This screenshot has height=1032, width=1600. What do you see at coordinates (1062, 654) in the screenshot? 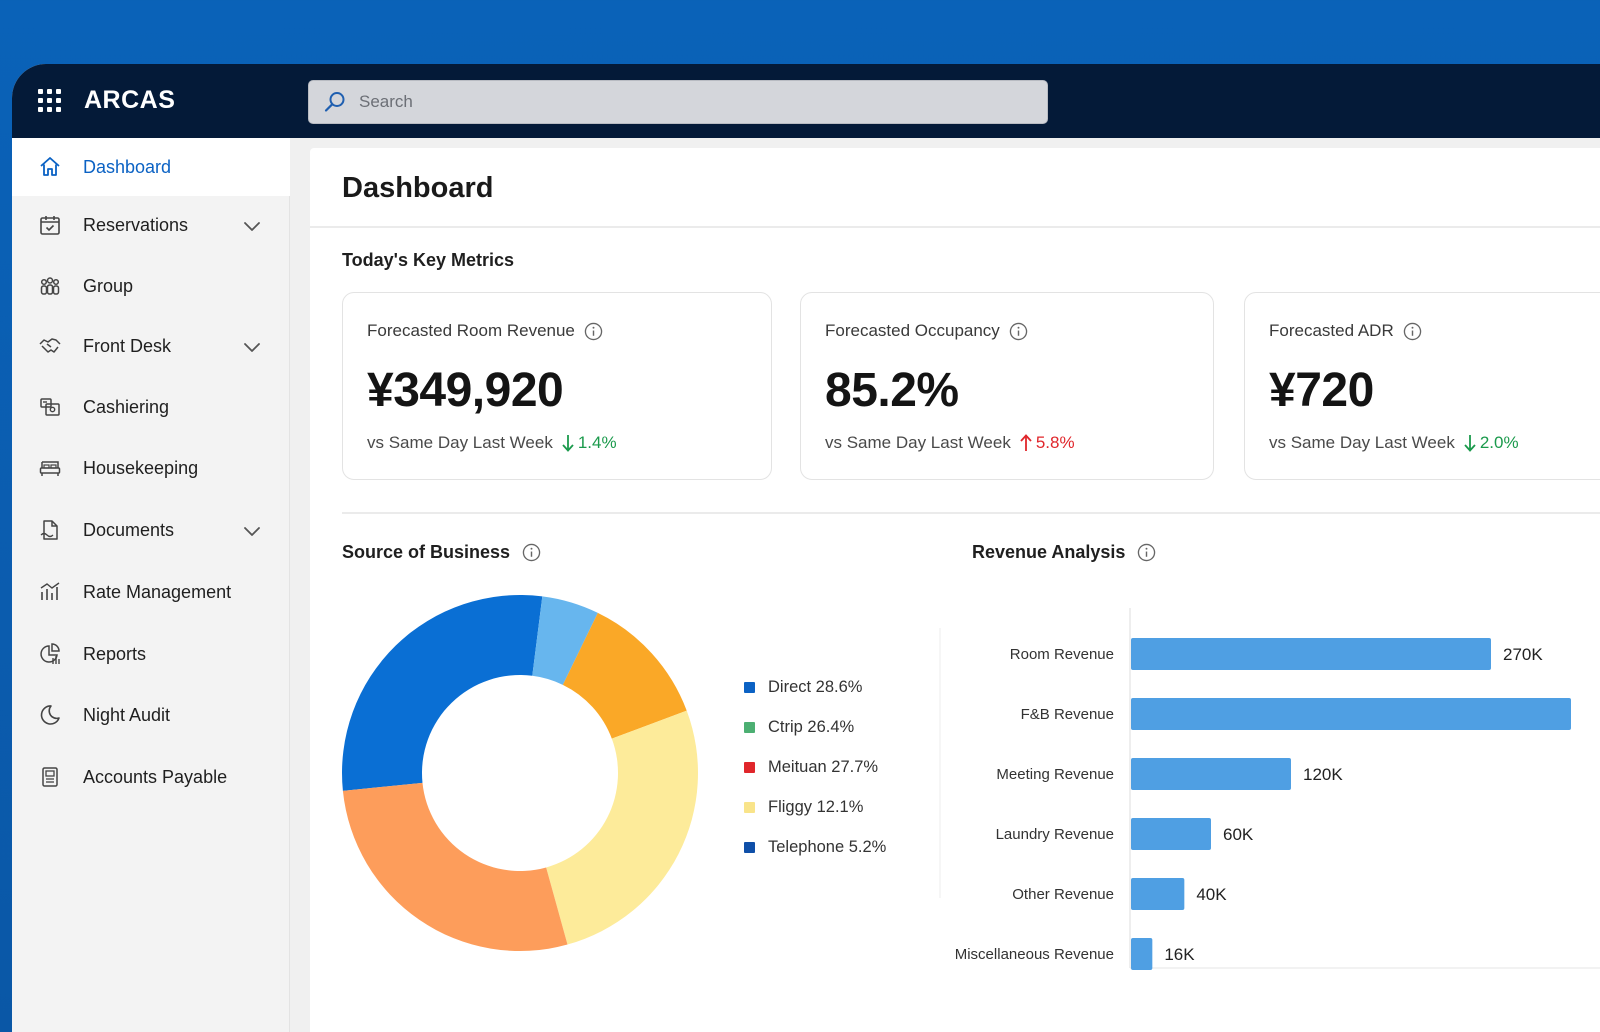
I see `bar-category-label: Room Revenue` at bounding box center [1062, 654].